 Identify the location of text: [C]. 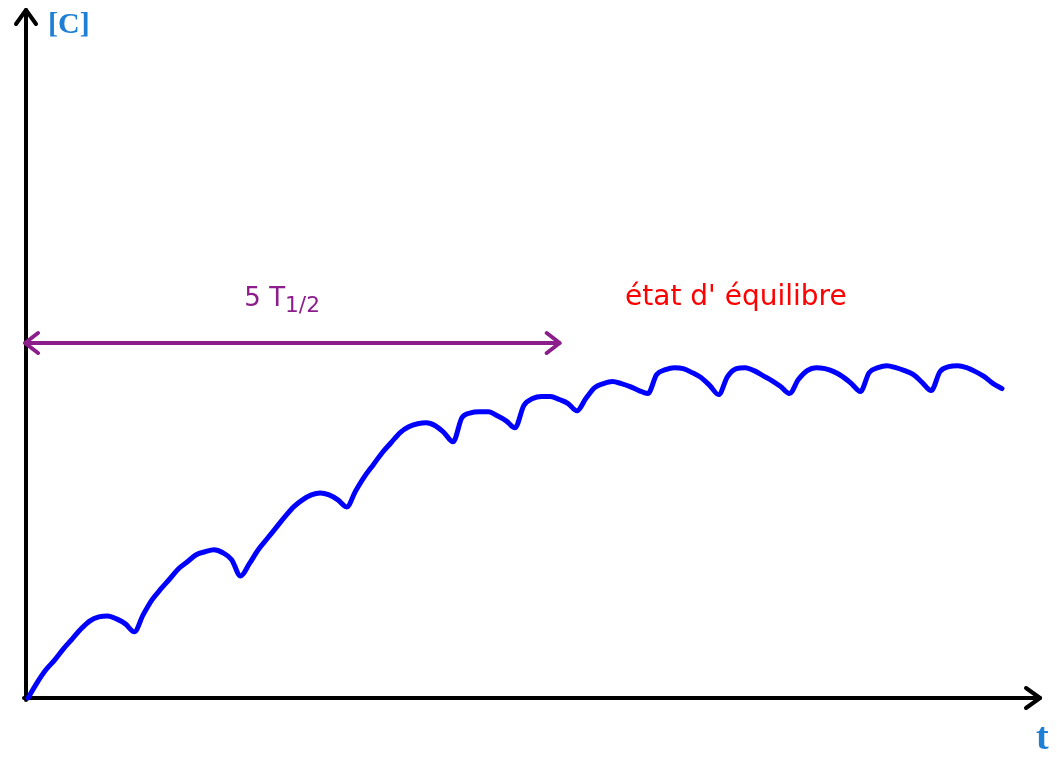
(69, 22).